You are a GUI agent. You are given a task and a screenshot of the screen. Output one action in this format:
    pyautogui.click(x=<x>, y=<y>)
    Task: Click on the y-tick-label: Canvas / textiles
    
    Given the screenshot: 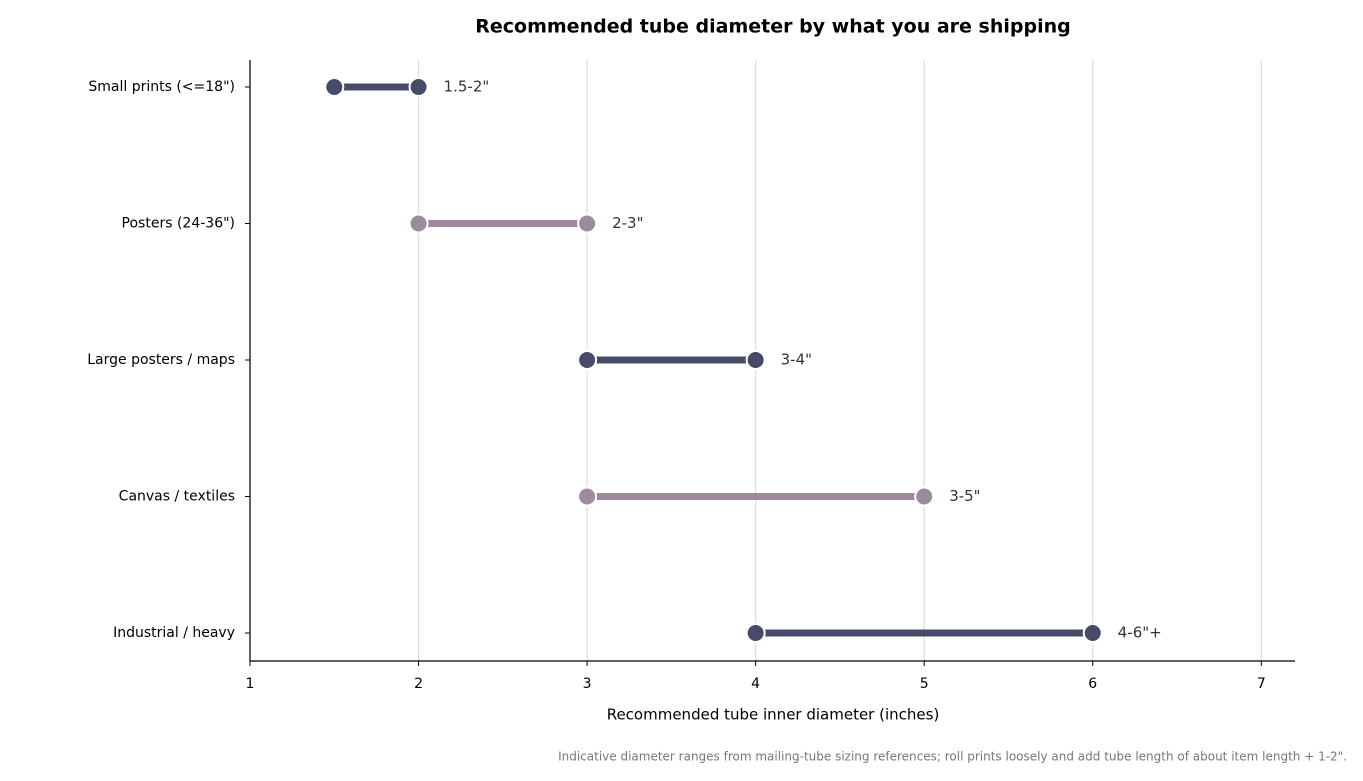 What is the action you would take?
    pyautogui.click(x=177, y=497)
    